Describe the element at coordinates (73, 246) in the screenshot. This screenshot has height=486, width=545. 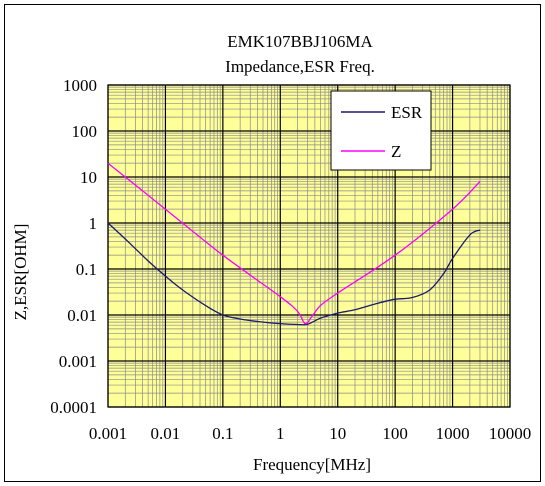
I see `y-tick-labels: 1000 100 10 1 0.1 0.01 0.001 0.0001` at that location.